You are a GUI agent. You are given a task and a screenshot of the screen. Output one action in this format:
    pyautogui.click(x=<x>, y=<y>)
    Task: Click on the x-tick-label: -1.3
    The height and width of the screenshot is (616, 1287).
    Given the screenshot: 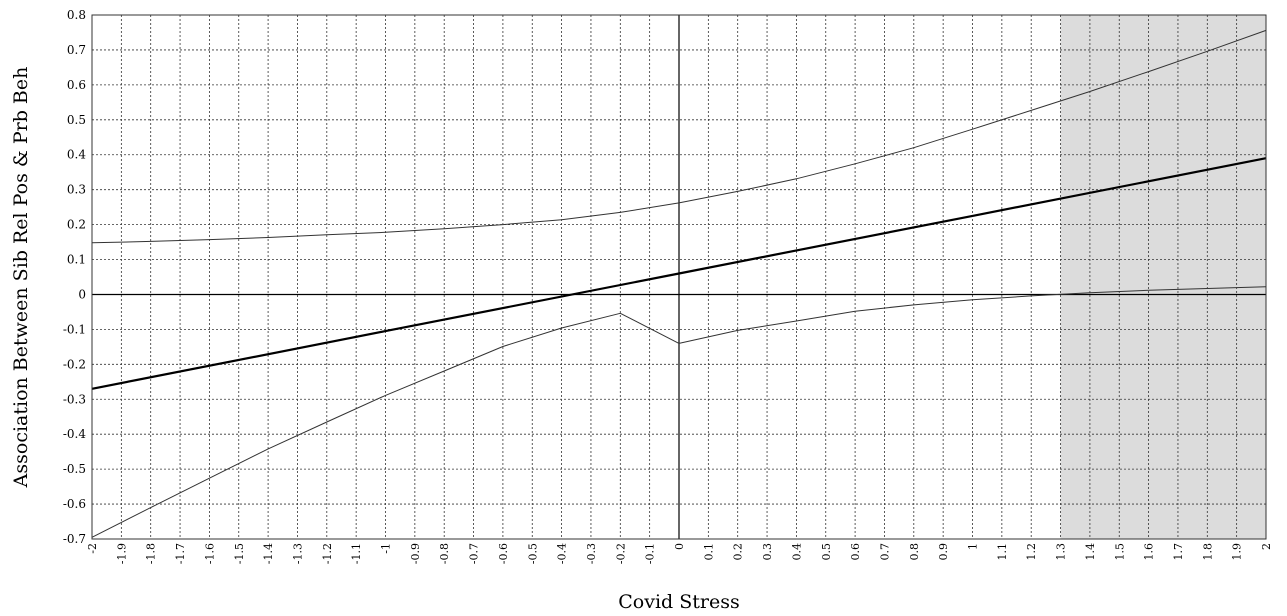 What is the action you would take?
    pyautogui.click(x=297, y=553)
    